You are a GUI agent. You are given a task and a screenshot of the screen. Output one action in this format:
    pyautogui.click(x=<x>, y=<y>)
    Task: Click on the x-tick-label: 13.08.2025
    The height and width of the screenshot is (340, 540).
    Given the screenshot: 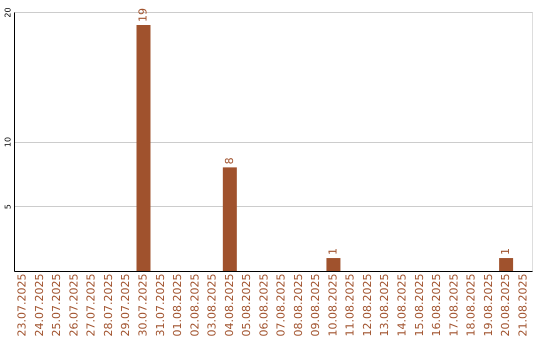 What is the action you would take?
    pyautogui.click(x=385, y=305)
    